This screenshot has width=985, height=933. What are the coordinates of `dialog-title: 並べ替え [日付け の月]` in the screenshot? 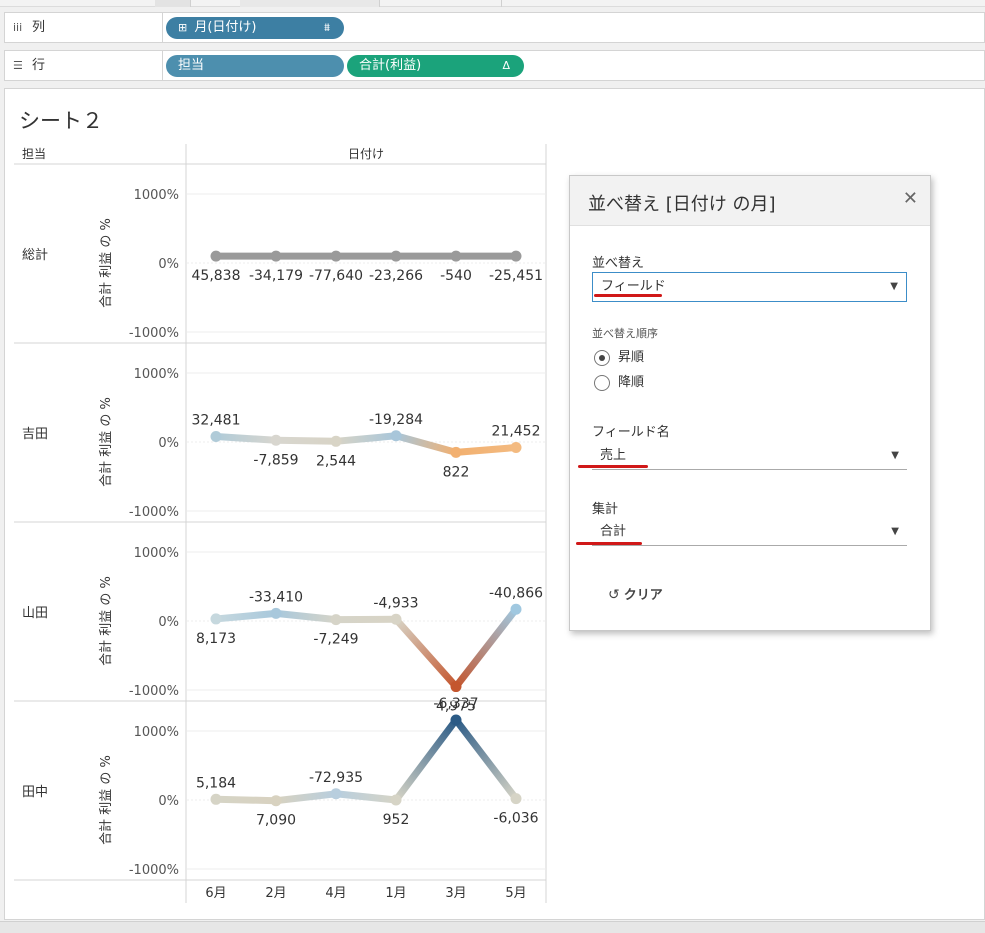 It's located at (682, 204).